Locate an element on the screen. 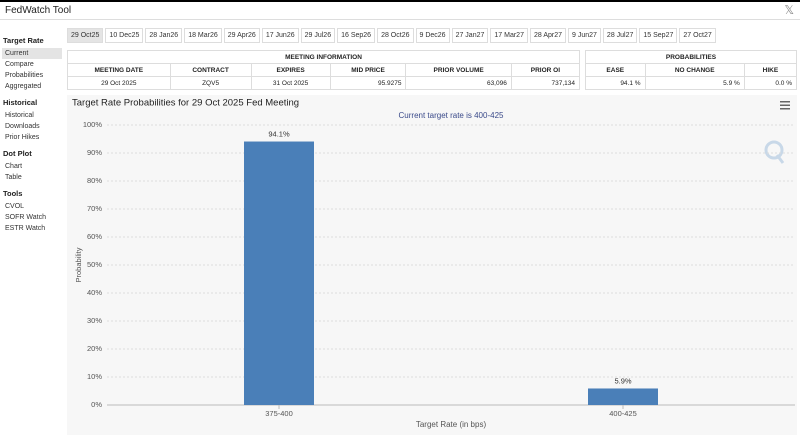  sidebar-item: SOFR Watch is located at coordinates (25, 217).